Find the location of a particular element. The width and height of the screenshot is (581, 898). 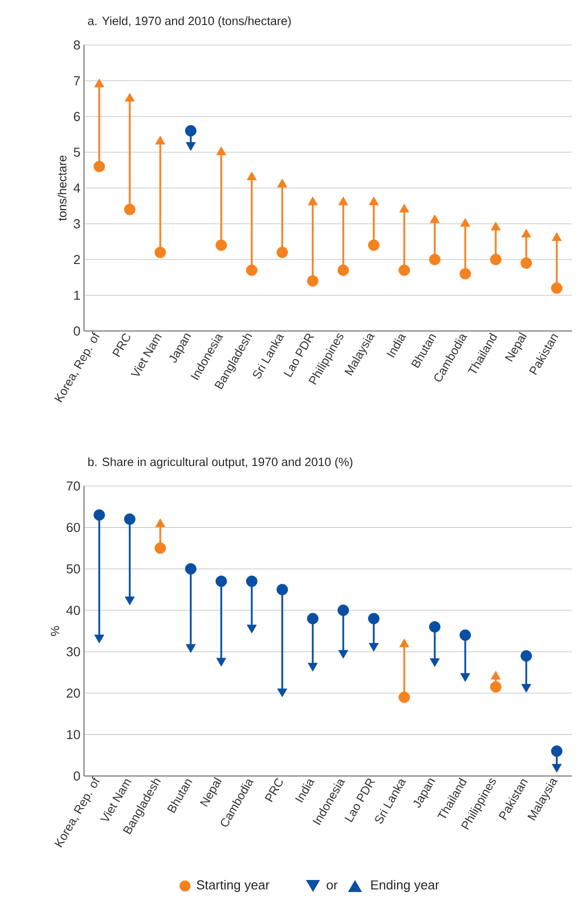

y-tick-label: 30 is located at coordinates (73, 651).